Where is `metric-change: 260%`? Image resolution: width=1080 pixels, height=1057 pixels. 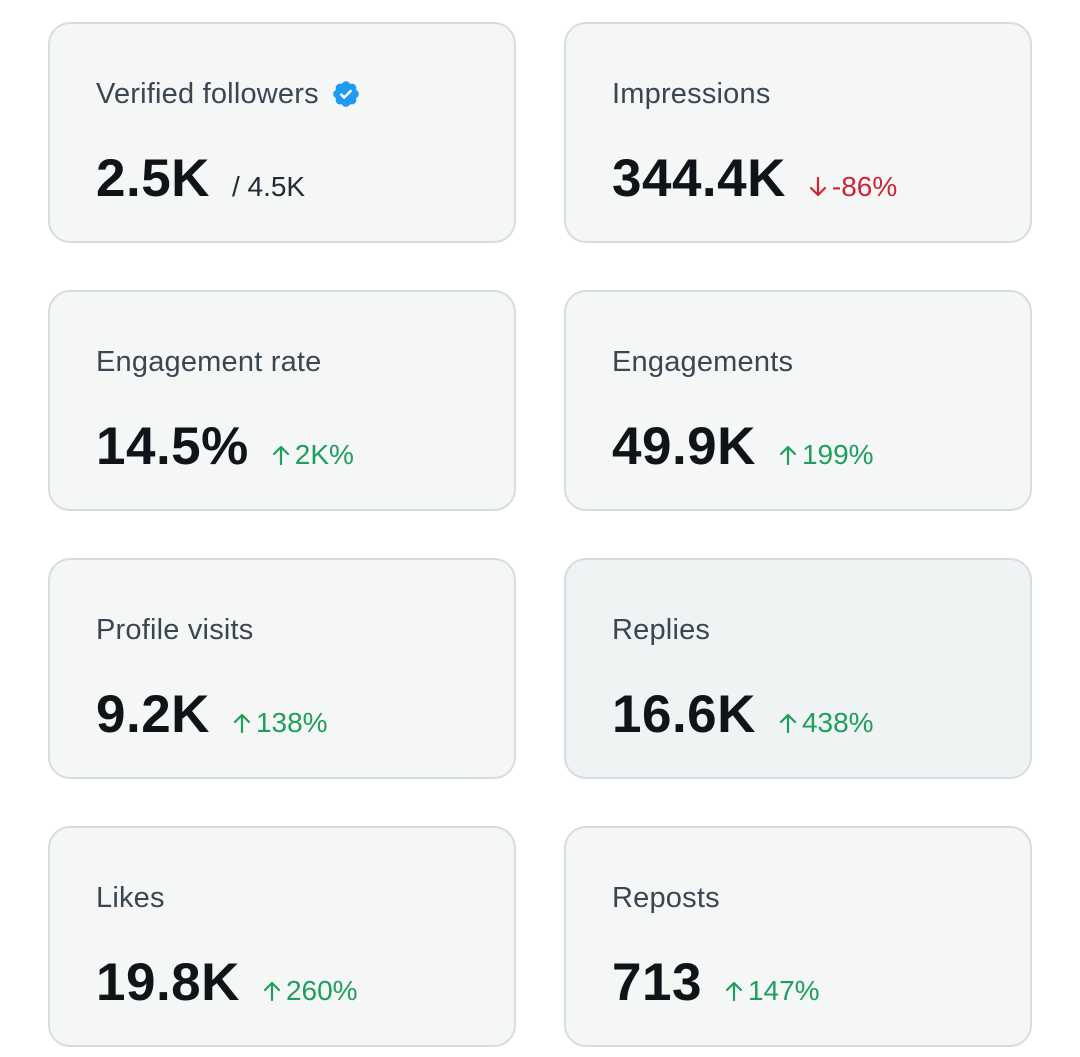
metric-change: 260% is located at coordinates (310, 991).